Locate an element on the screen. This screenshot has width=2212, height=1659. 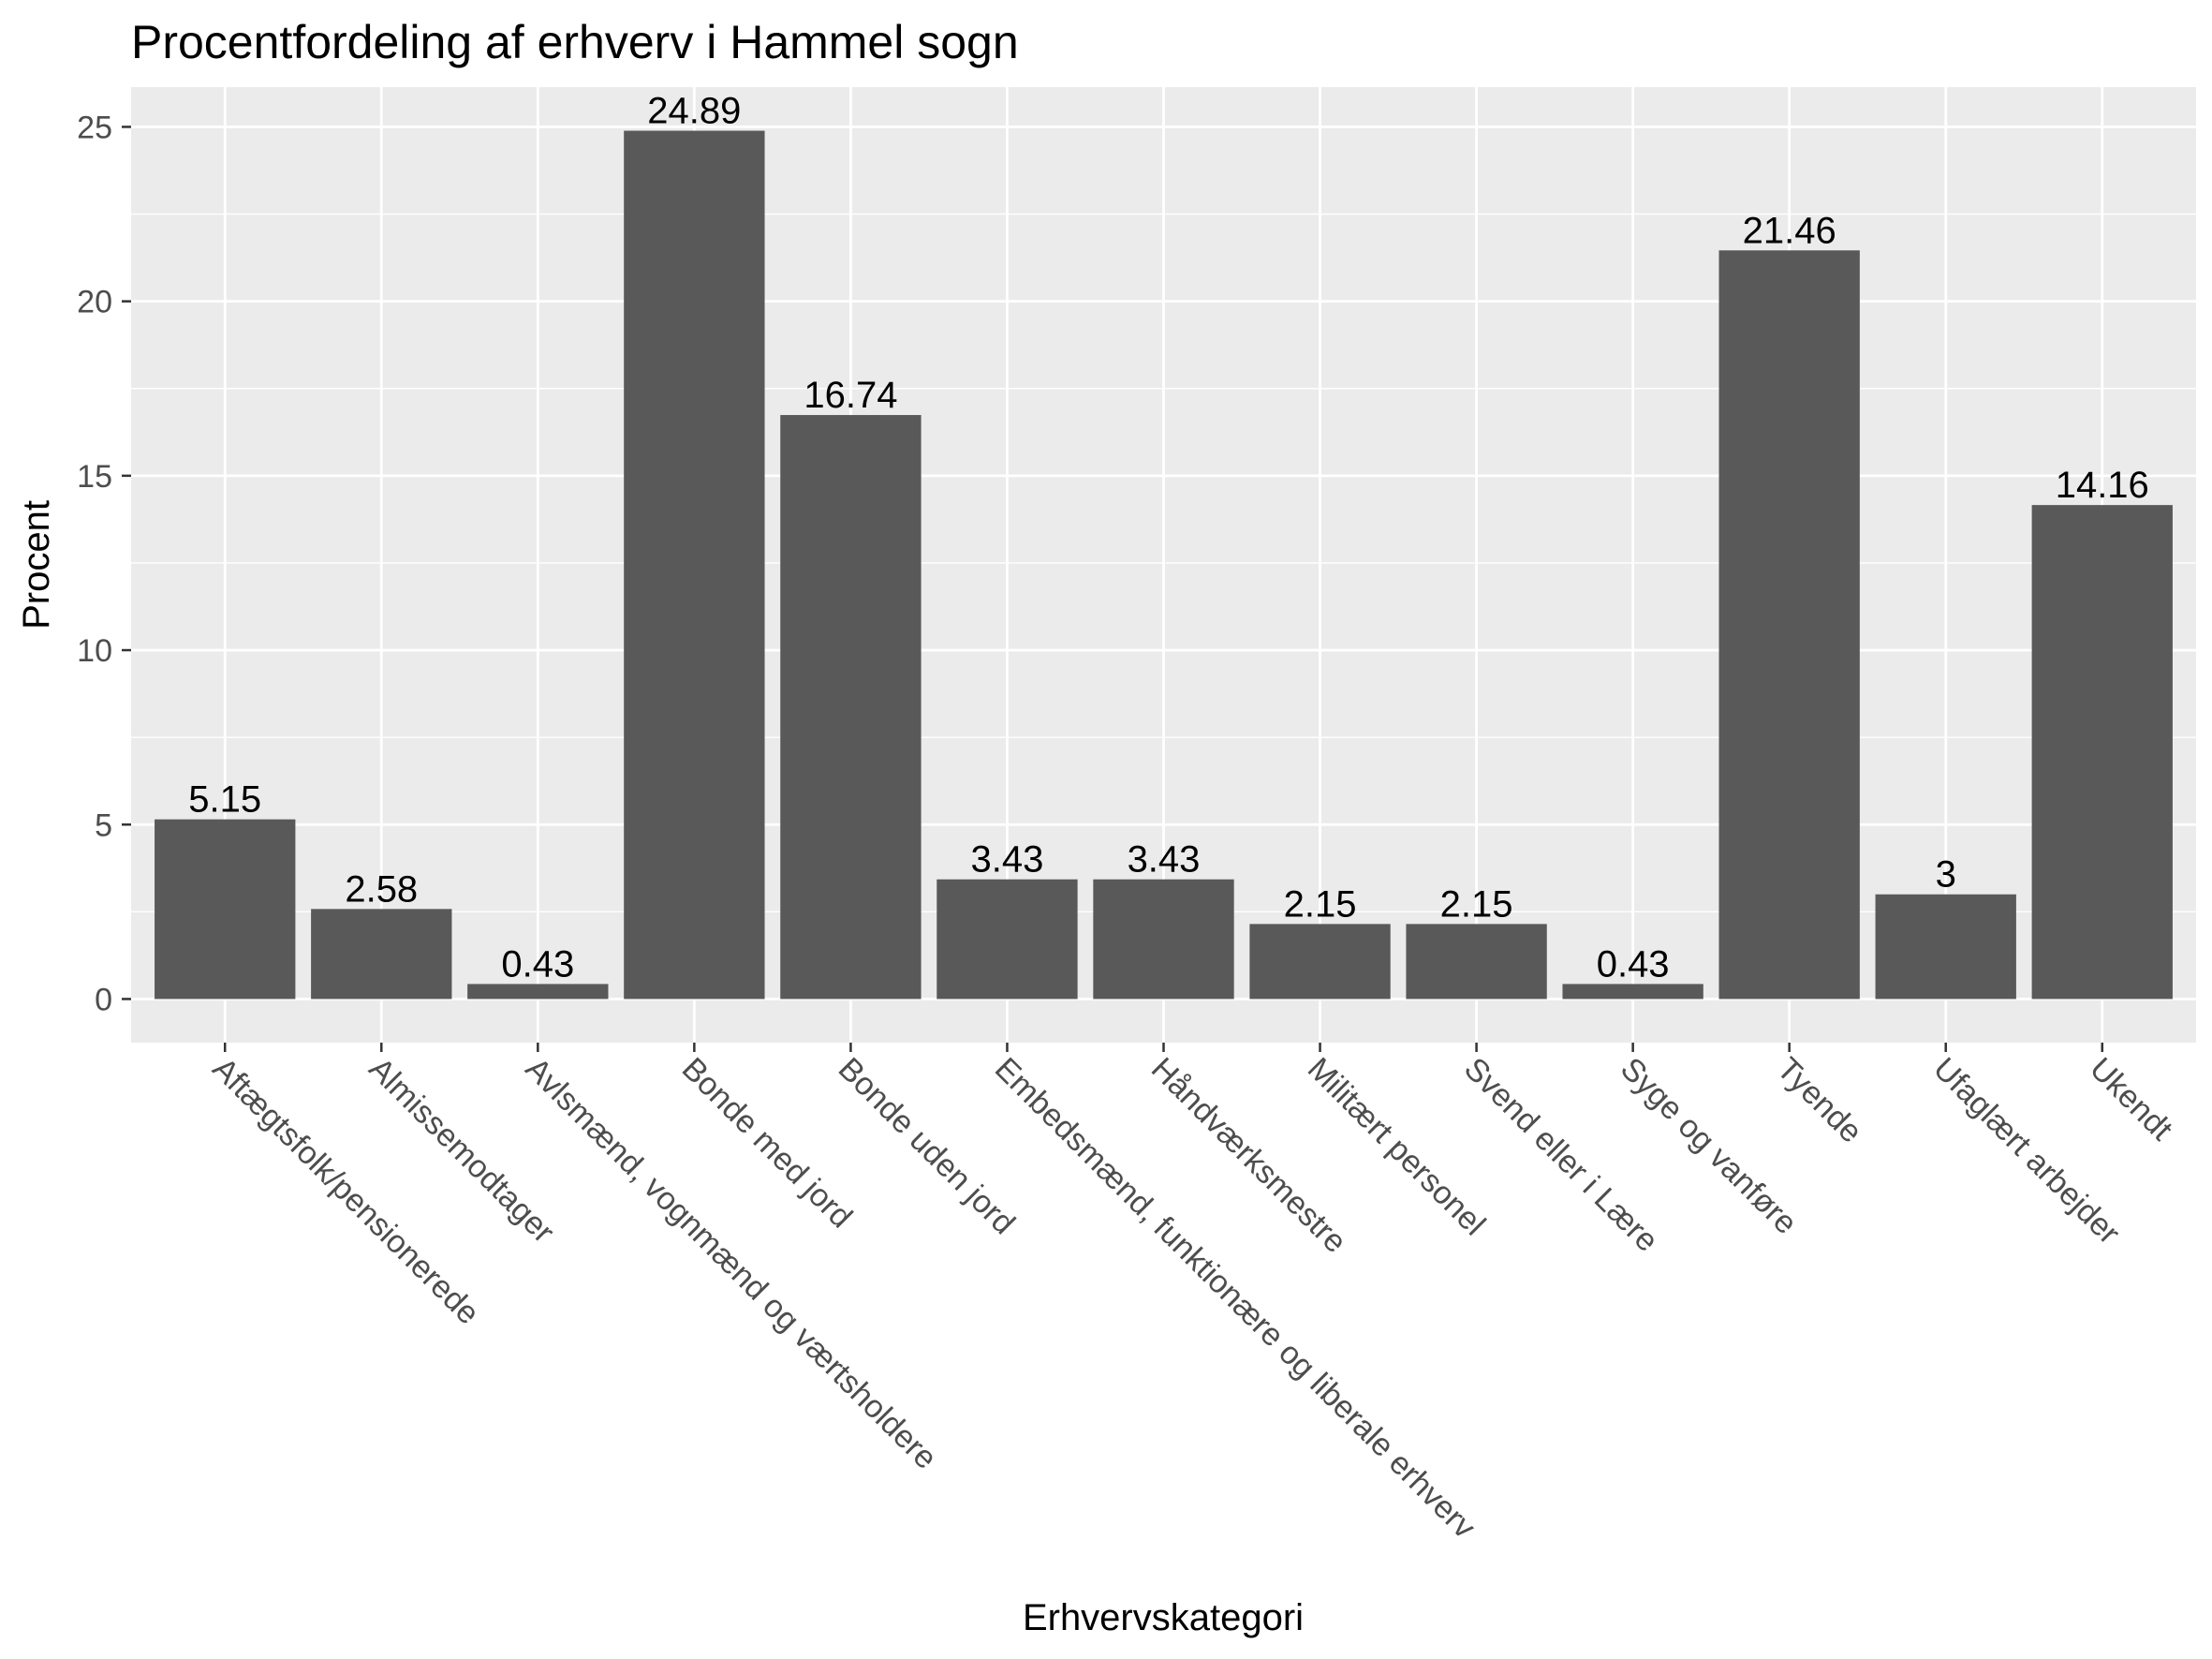
y-axis-title: Procent is located at coordinates (36, 565).